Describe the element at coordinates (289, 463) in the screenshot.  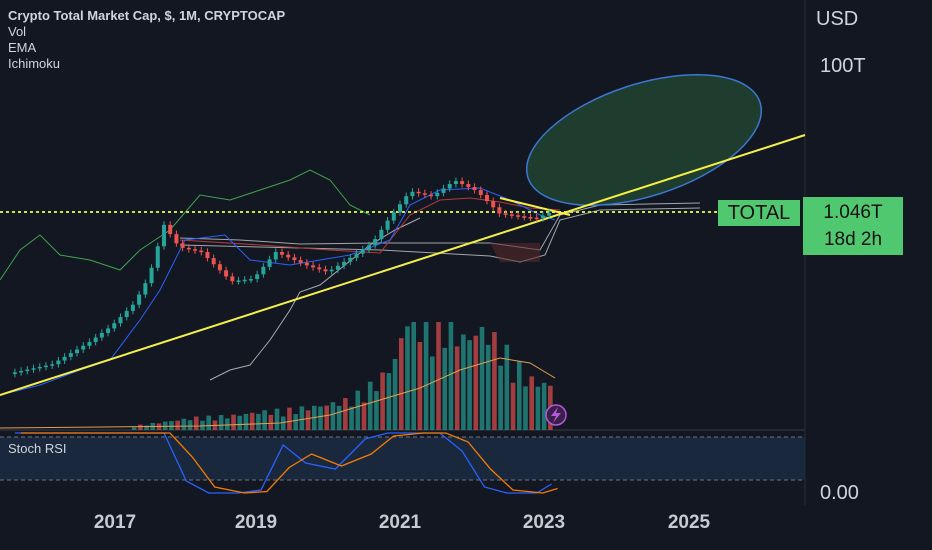
I see `stoch-d-line` at that location.